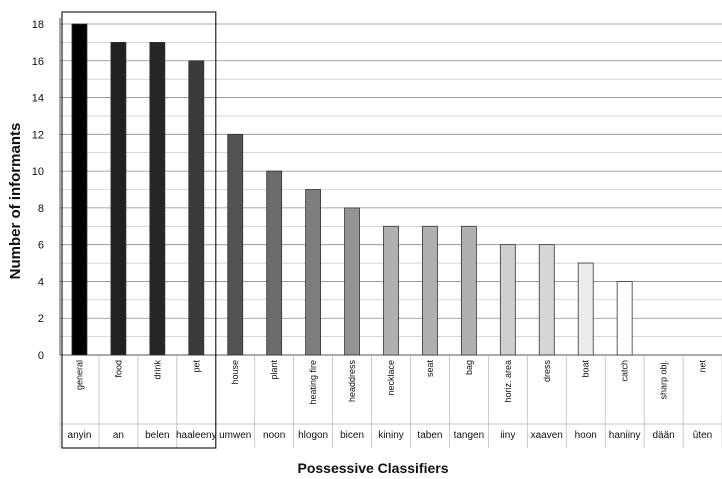 This screenshot has height=479, width=722. I want to click on form-label: anyin, so click(80, 435).